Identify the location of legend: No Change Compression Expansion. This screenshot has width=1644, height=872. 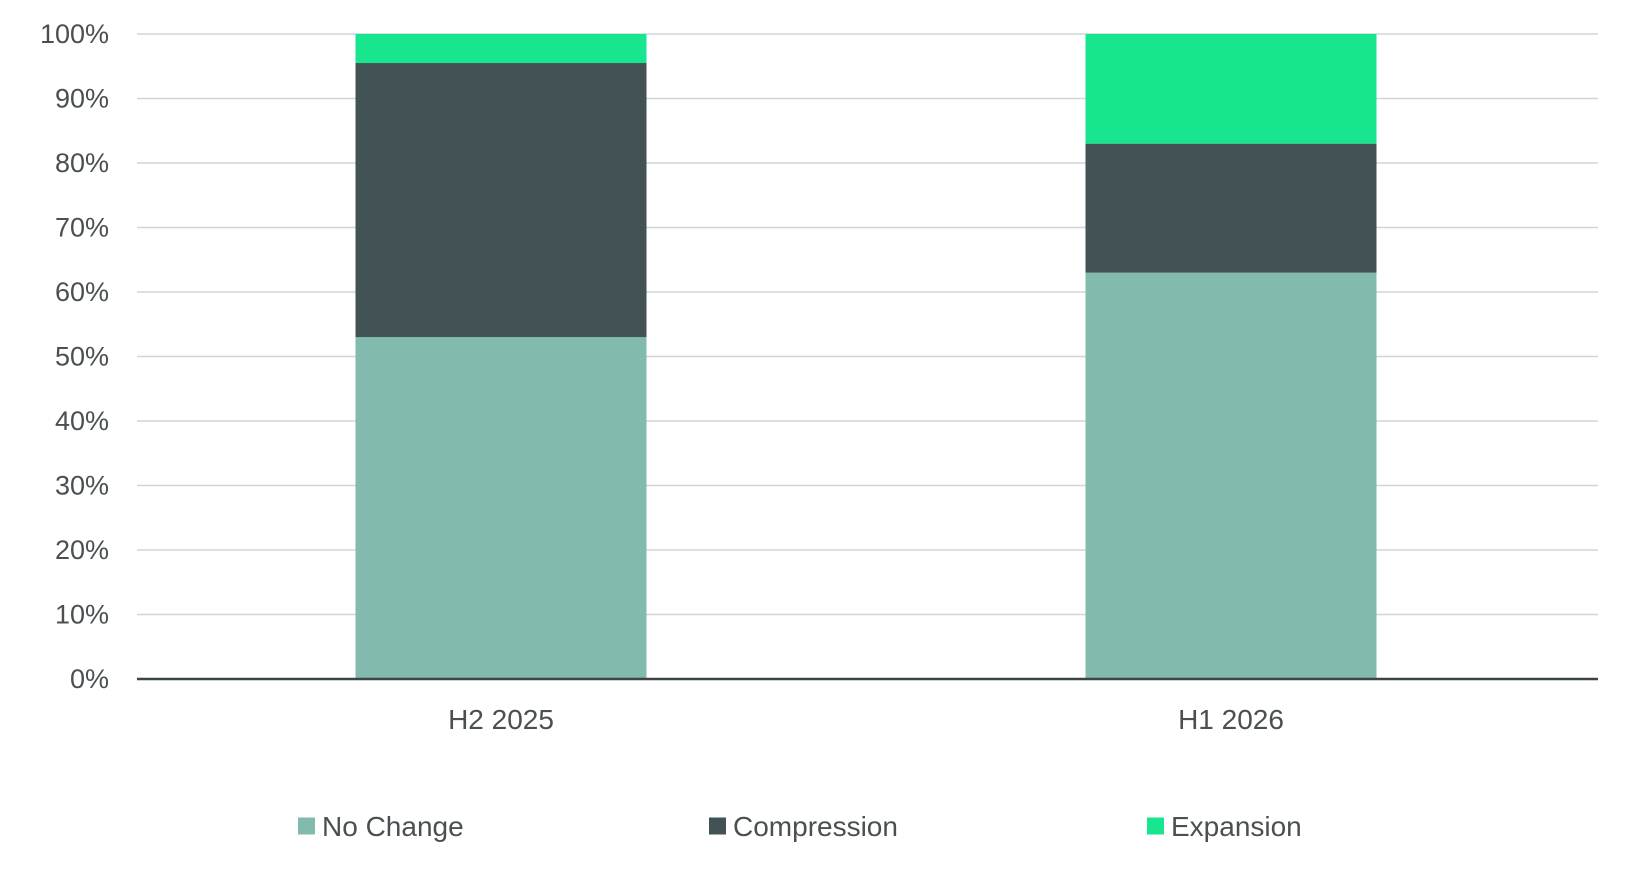
(800, 826).